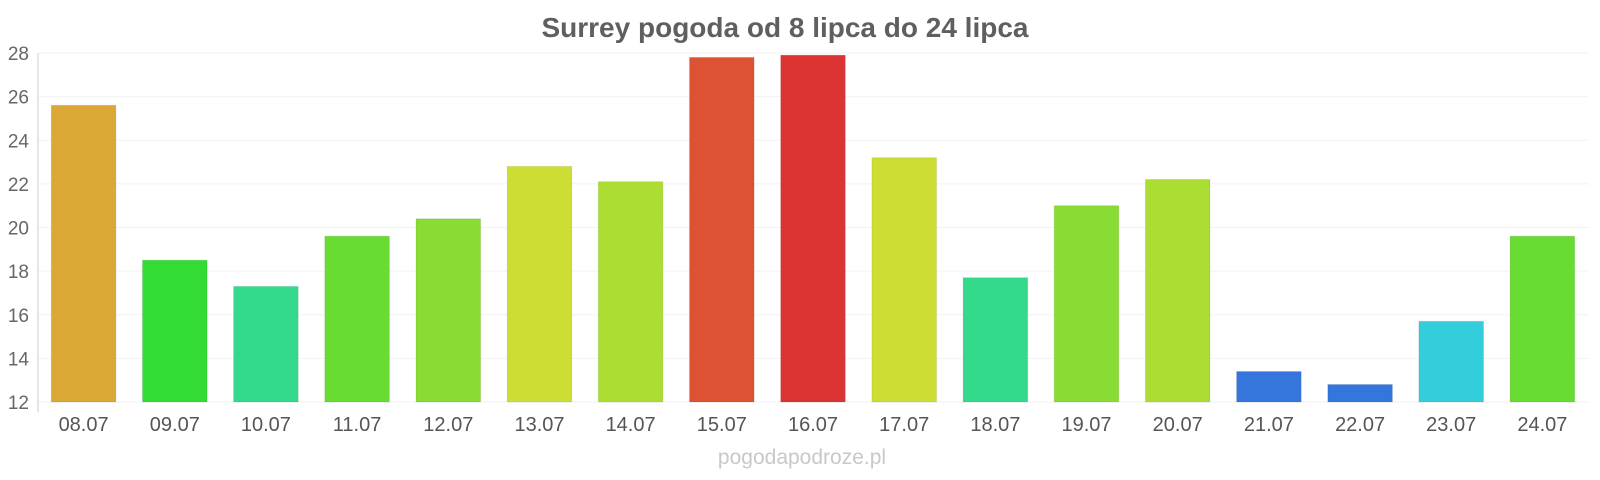 The image size is (1600, 480). Describe the element at coordinates (18, 272) in the screenshot. I see `y-tick-label: 18` at that location.